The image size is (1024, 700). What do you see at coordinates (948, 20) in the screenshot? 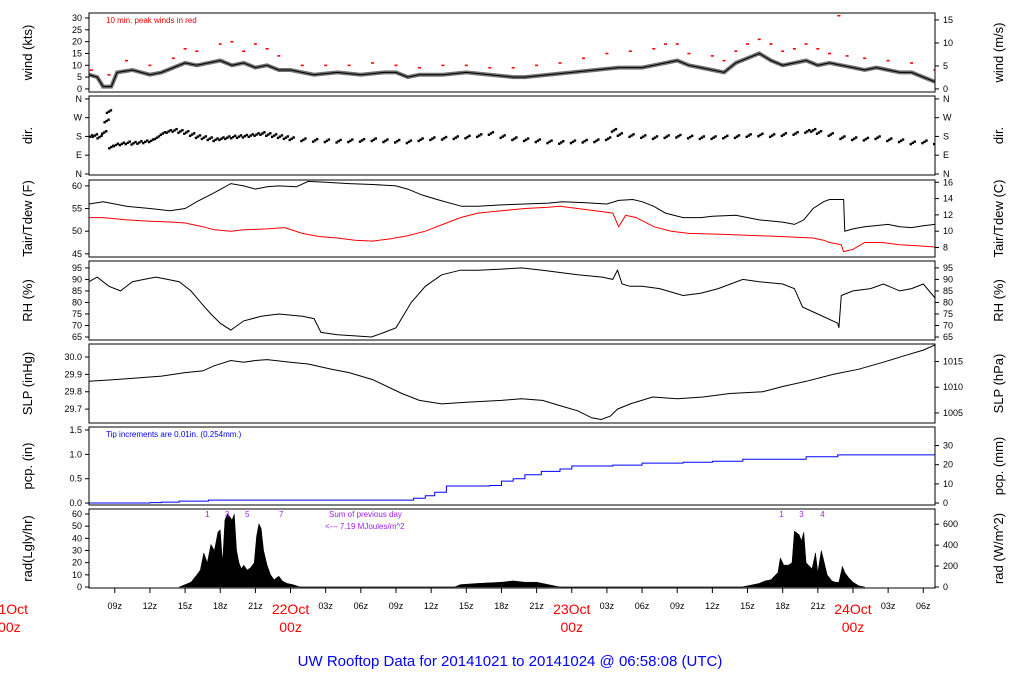
I see `wind-right-tick-label: 15` at bounding box center [948, 20].